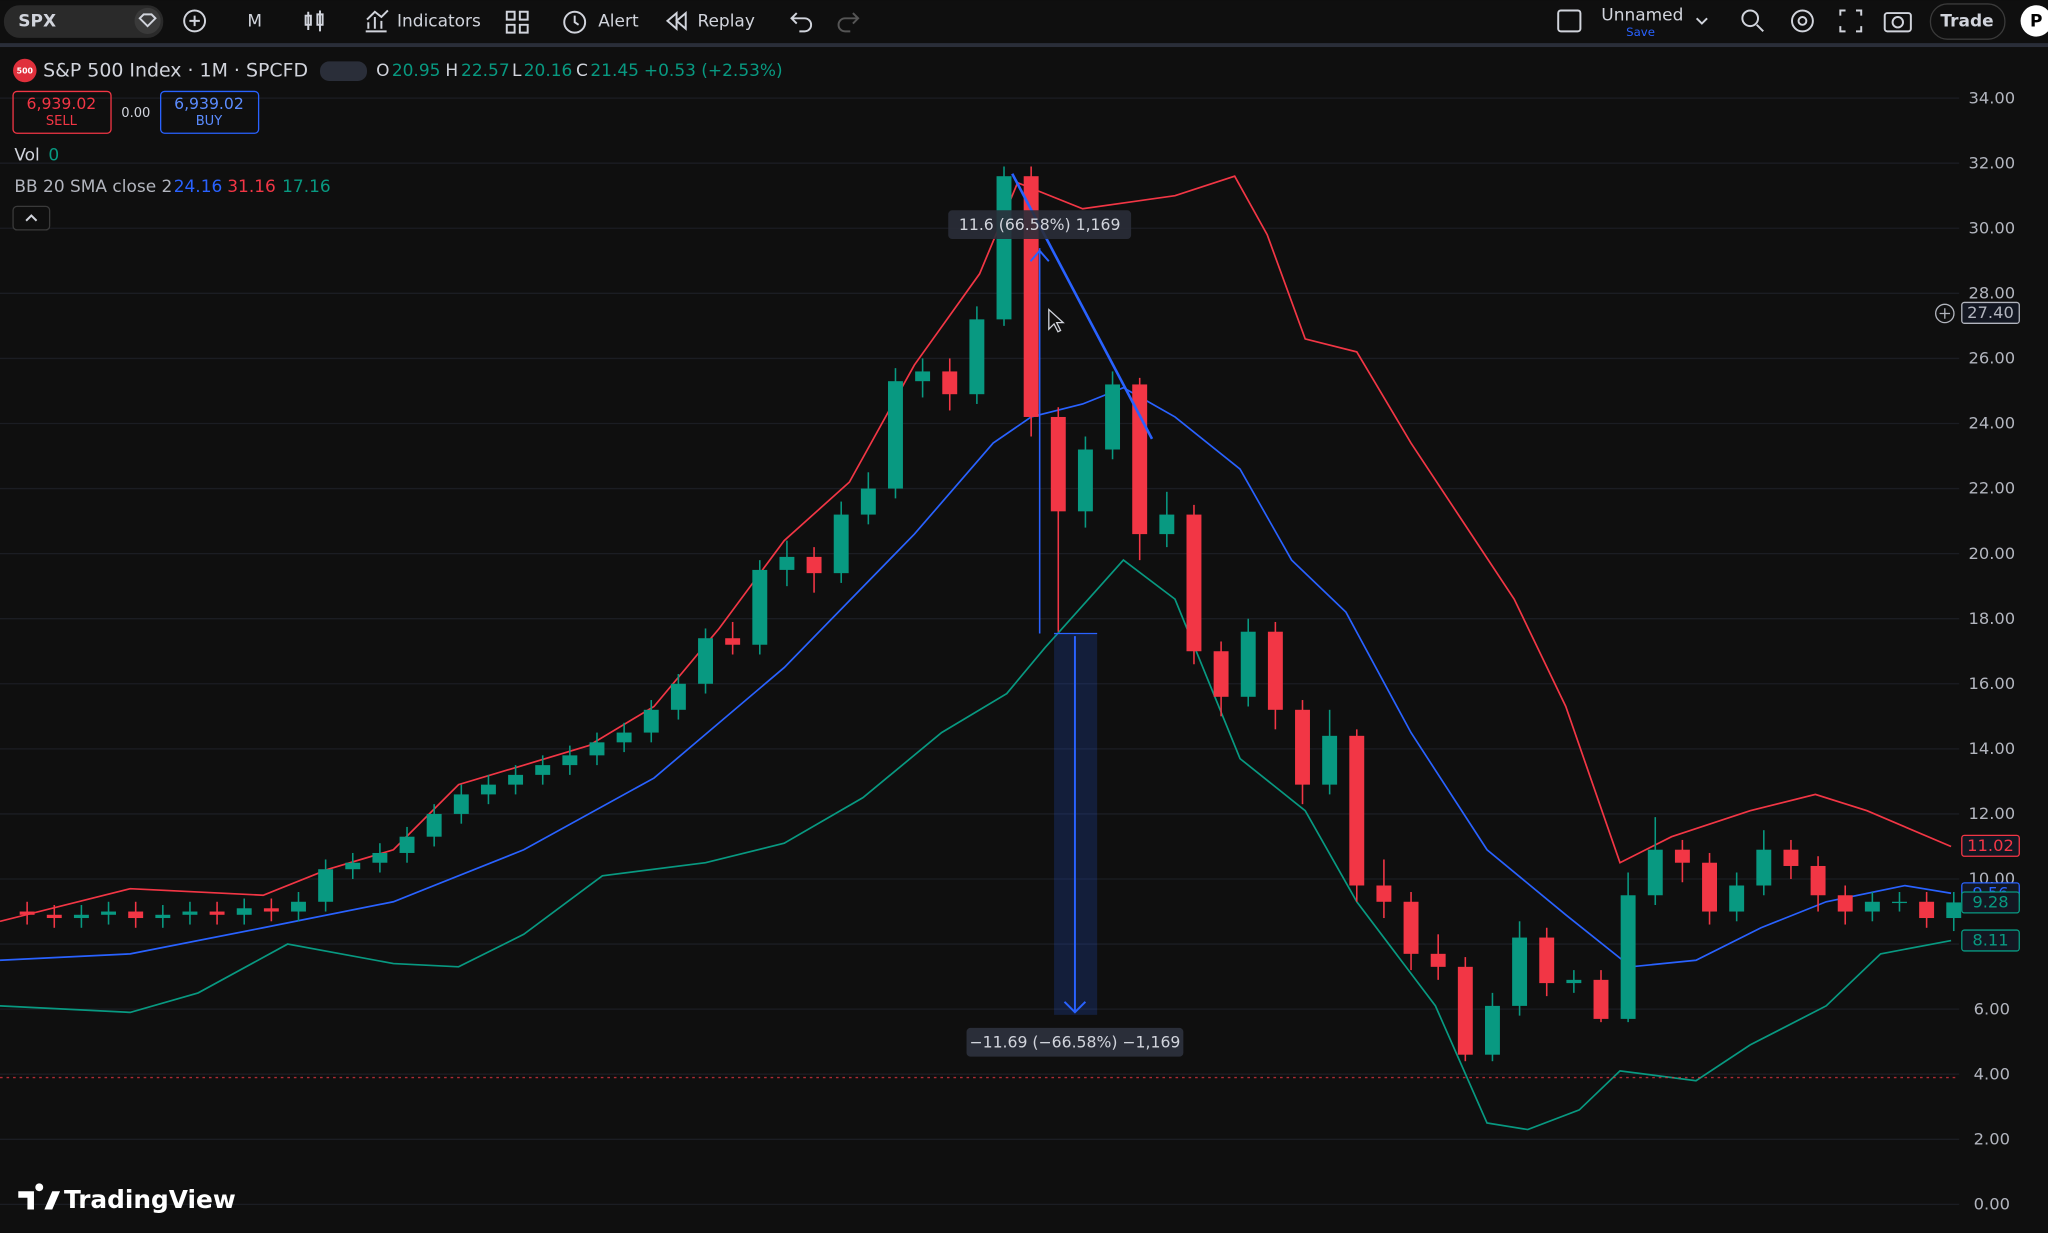 This screenshot has width=2048, height=1233. I want to click on avatar-letter: P, so click(2036, 22).